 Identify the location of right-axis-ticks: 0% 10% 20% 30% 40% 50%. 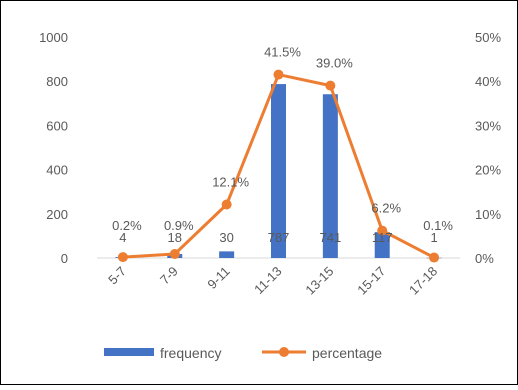
(488, 148).